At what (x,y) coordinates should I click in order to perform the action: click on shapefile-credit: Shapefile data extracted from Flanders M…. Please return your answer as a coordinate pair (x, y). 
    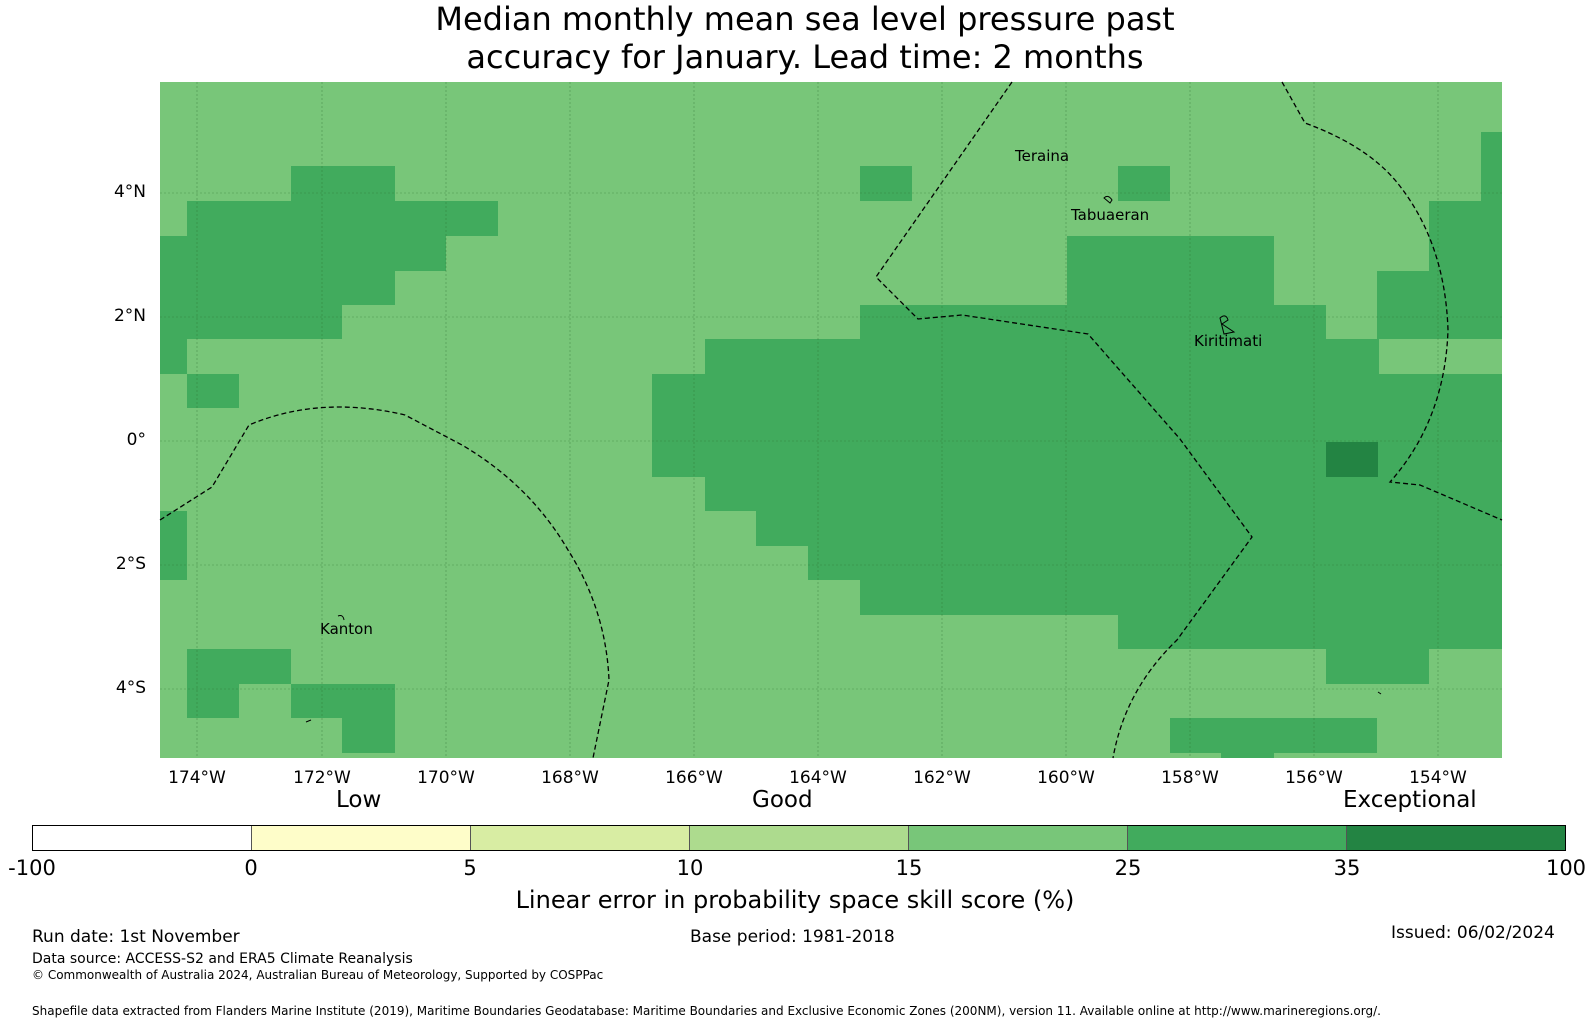
    Looking at the image, I should click on (706, 1011).